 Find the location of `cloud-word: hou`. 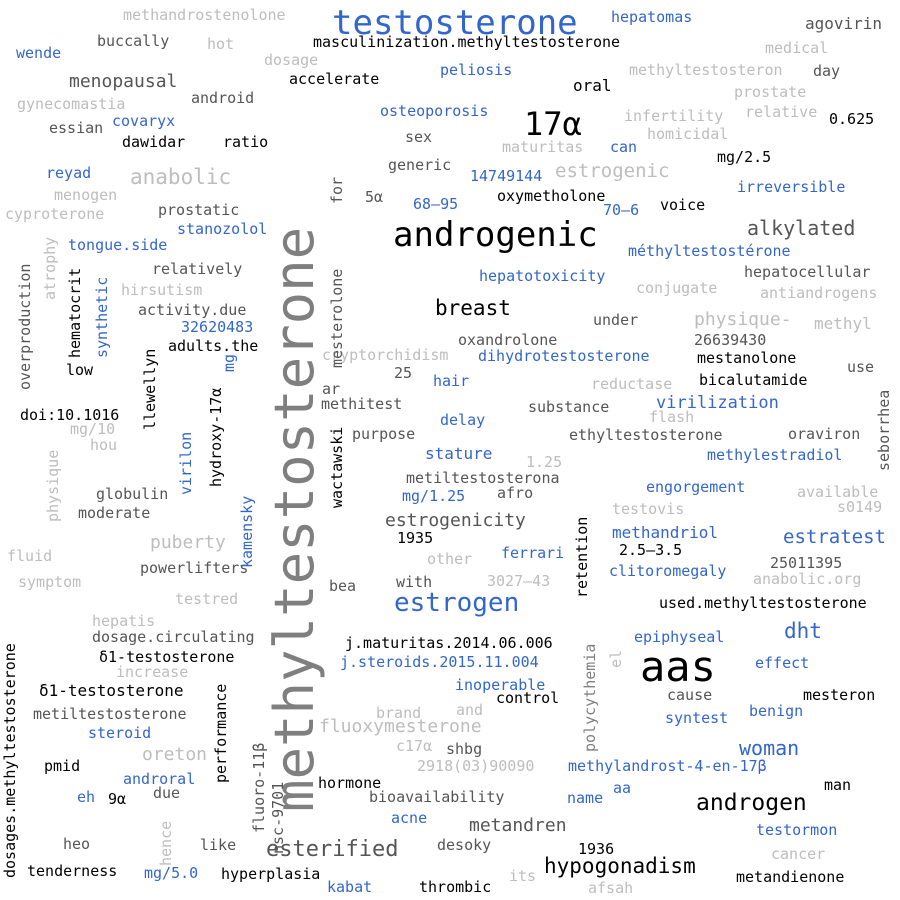

cloud-word: hou is located at coordinates (104, 445).